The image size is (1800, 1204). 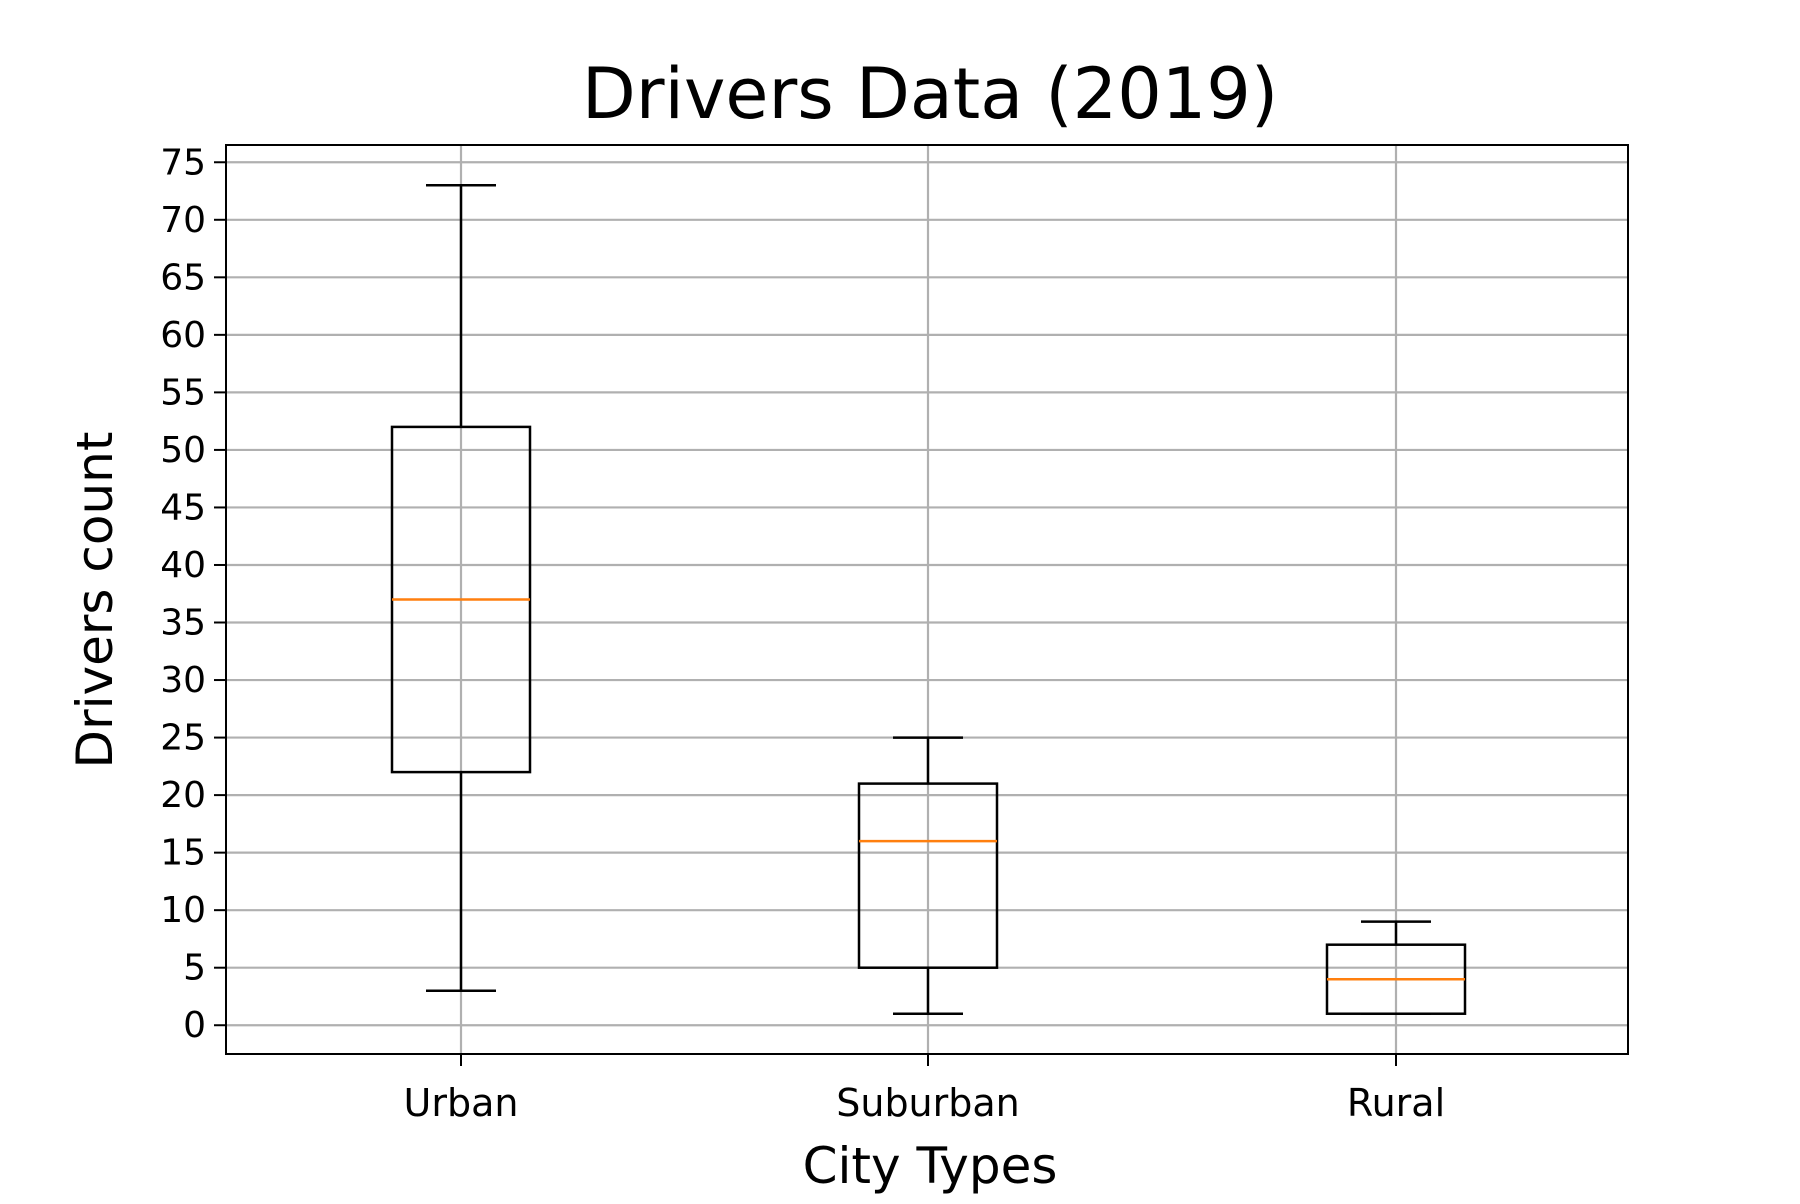 What do you see at coordinates (183, 507) in the screenshot?
I see `y-tick-label: 45` at bounding box center [183, 507].